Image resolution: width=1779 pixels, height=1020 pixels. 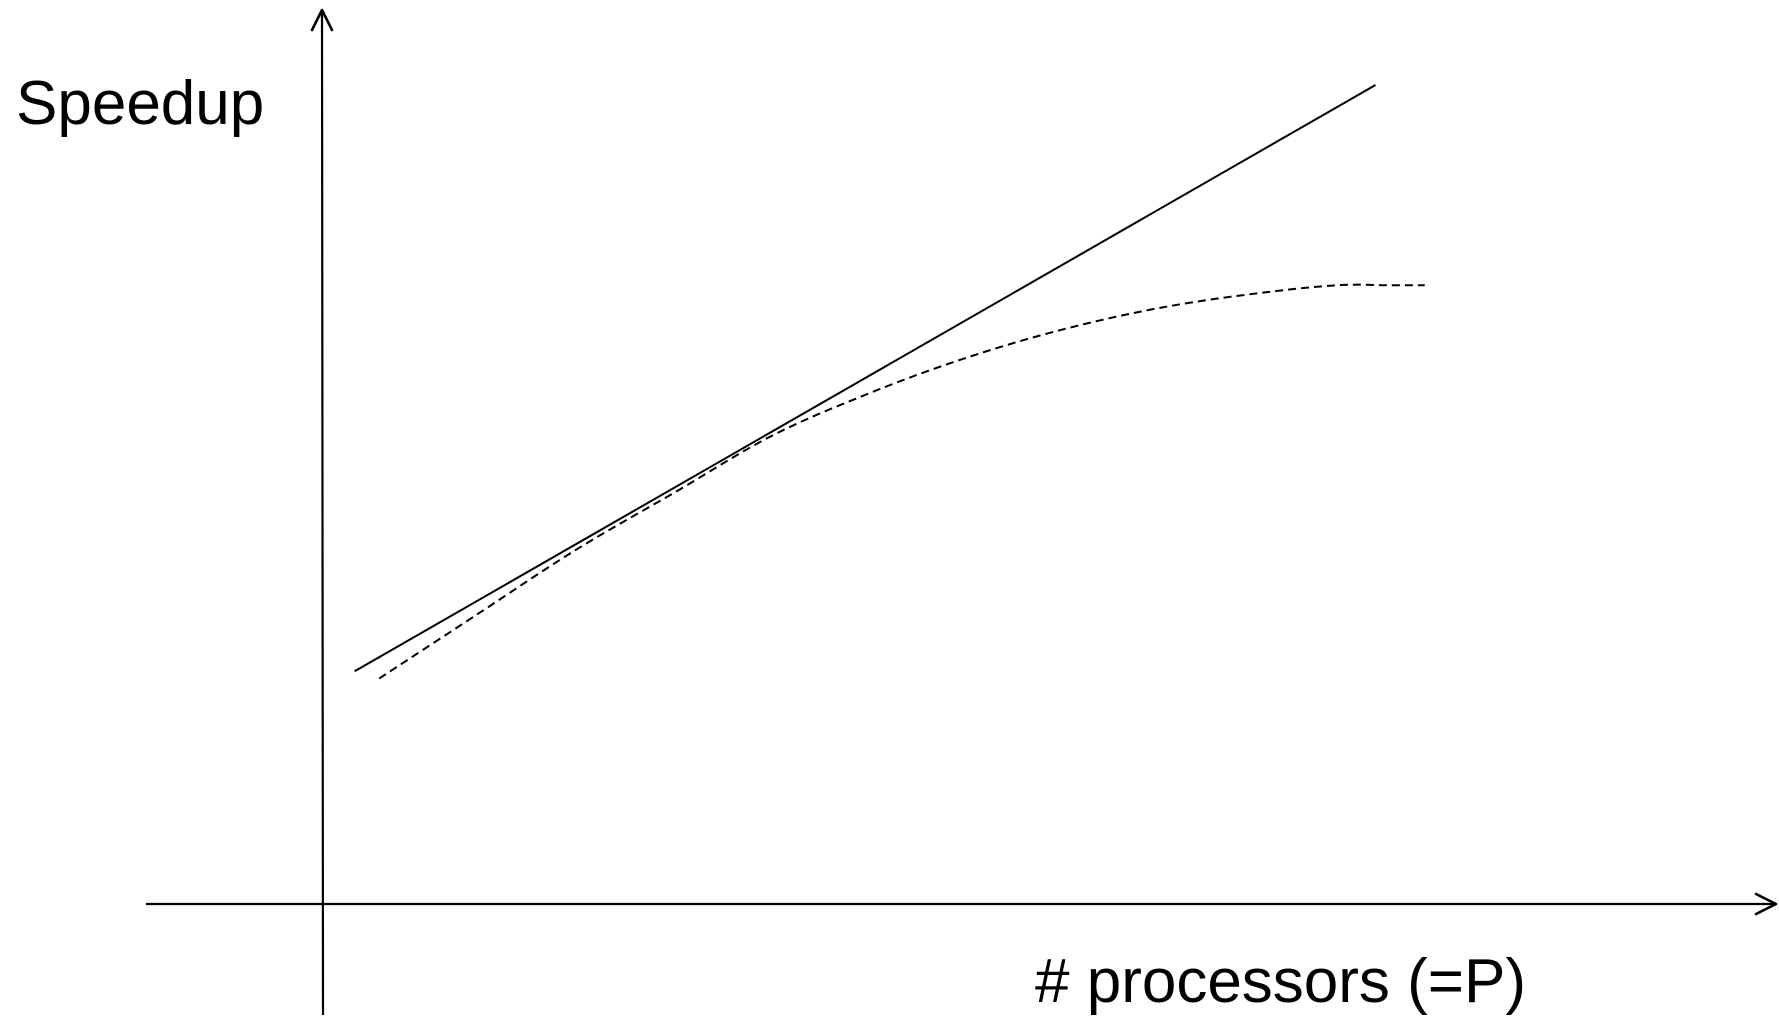 What do you see at coordinates (322, 20) in the screenshot?
I see `y-axis-arrowhead` at bounding box center [322, 20].